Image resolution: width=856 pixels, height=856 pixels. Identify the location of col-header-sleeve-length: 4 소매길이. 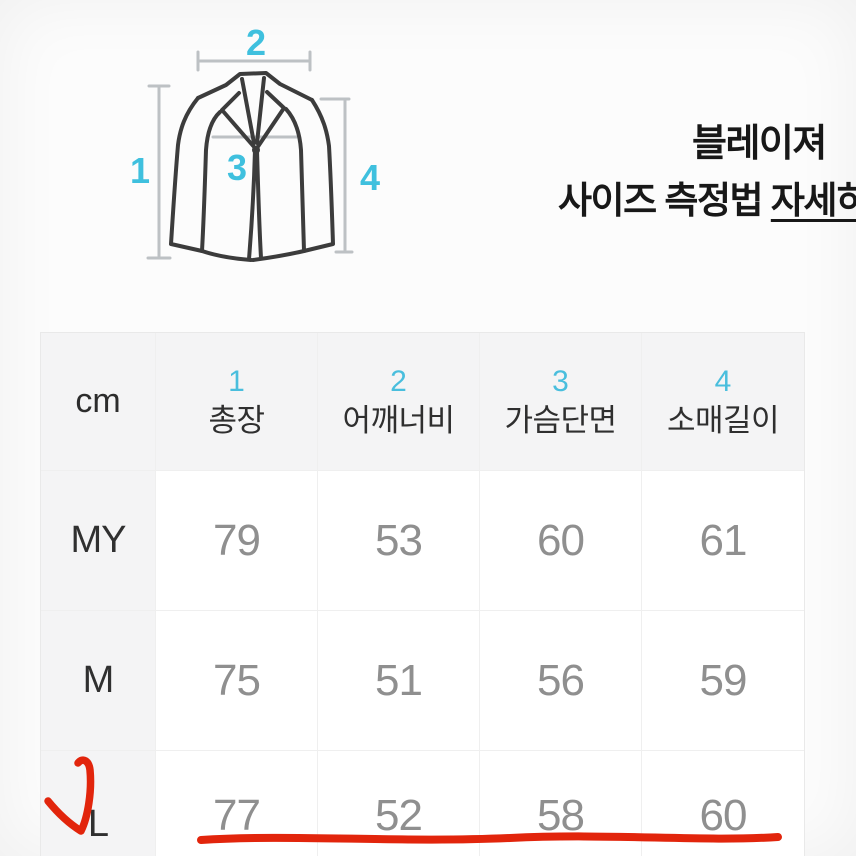
(723, 402).